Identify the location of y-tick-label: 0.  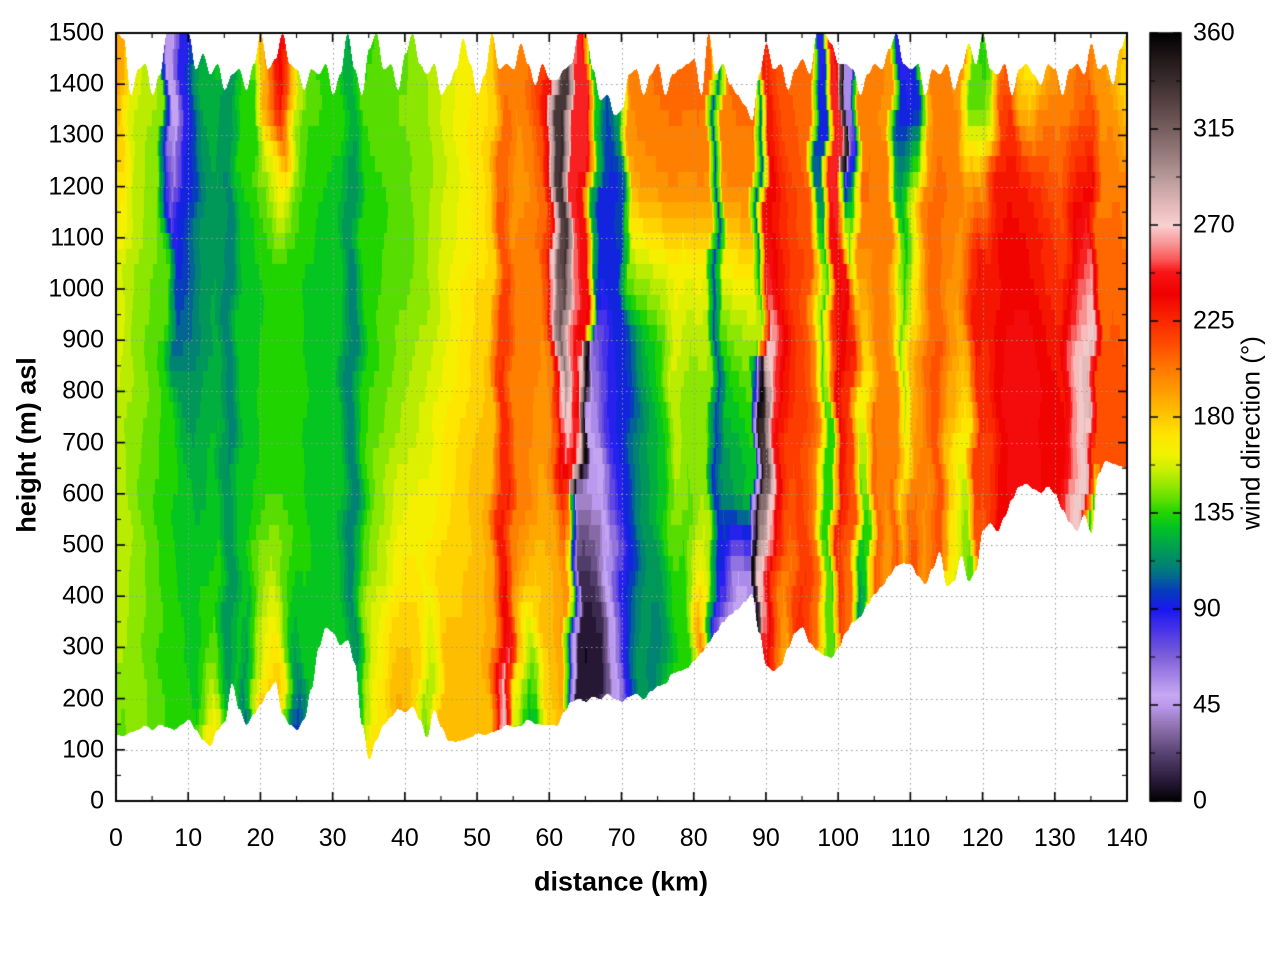
(97, 800).